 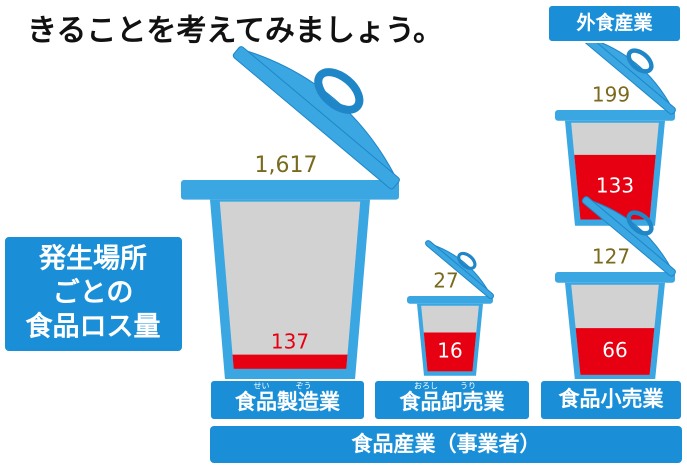 I want to click on total-label: 127, so click(x=611, y=257).